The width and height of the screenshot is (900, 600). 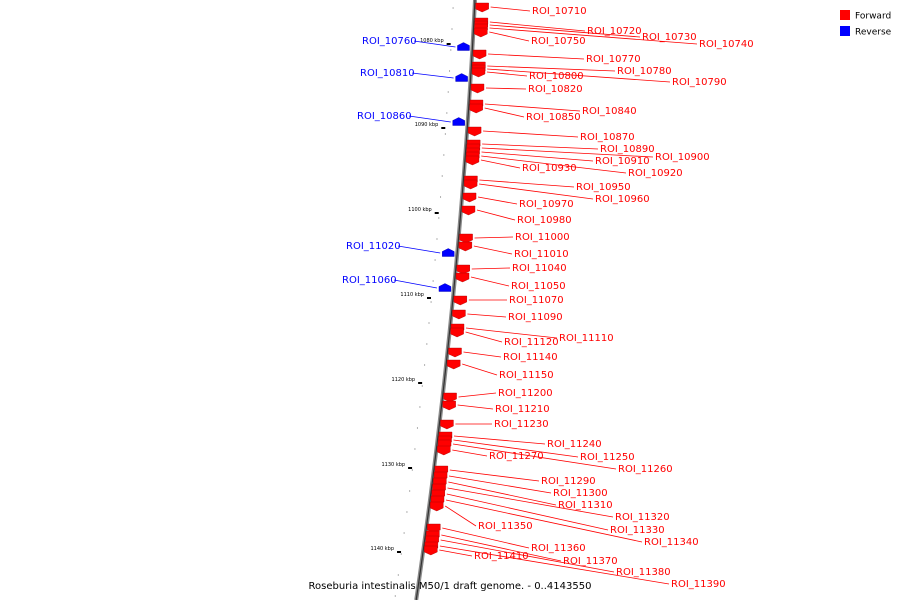 What do you see at coordinates (541, 254) in the screenshot?
I see `gene-label-roi-11010: ROI_11010` at bounding box center [541, 254].